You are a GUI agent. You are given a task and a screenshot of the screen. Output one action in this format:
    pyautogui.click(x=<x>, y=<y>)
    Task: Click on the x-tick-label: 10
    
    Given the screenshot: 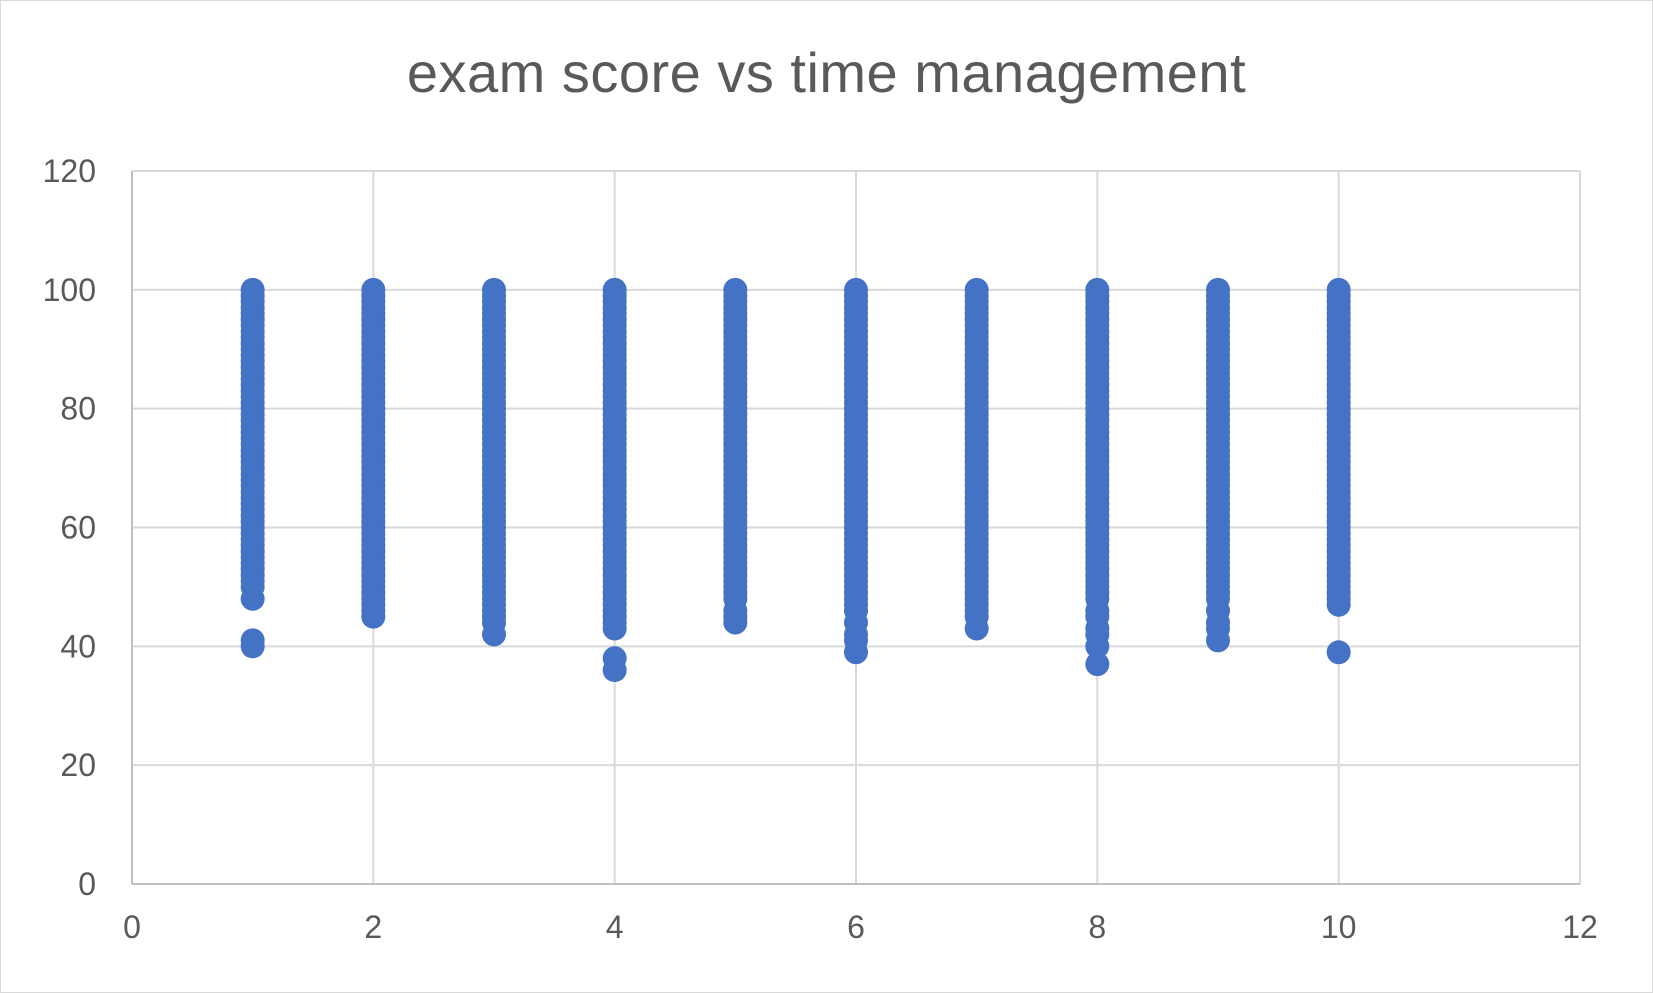 What is the action you would take?
    pyautogui.click(x=1339, y=927)
    